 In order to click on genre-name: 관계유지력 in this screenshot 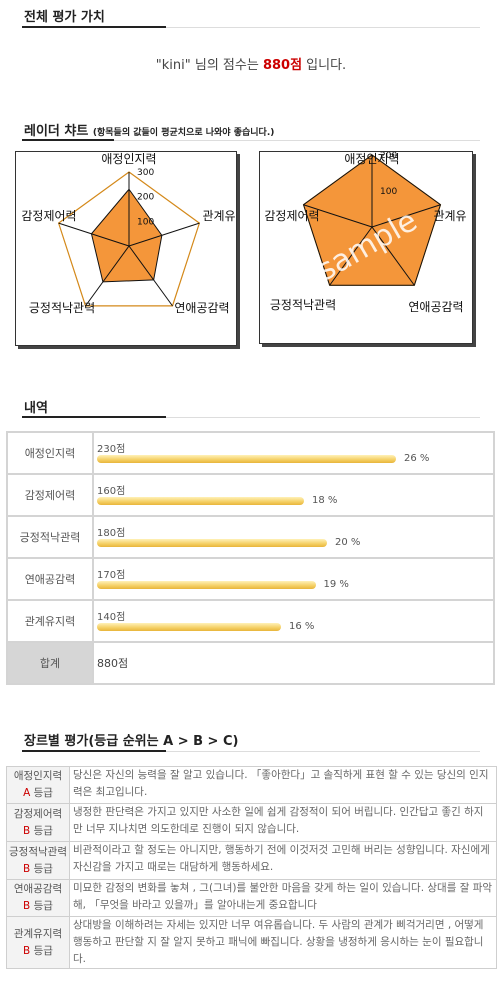, I will do `click(38, 933)`.